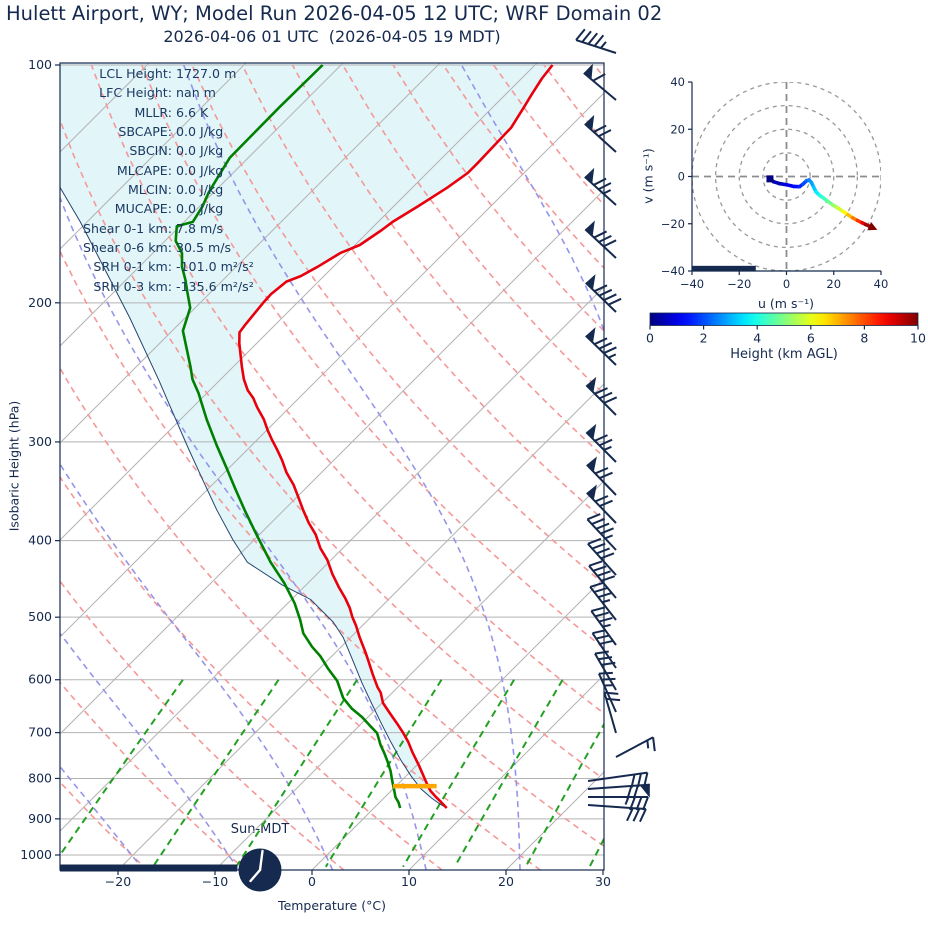 The height and width of the screenshot is (936, 928). I want to click on annotation-value: 7.8 m/s, so click(200, 228).